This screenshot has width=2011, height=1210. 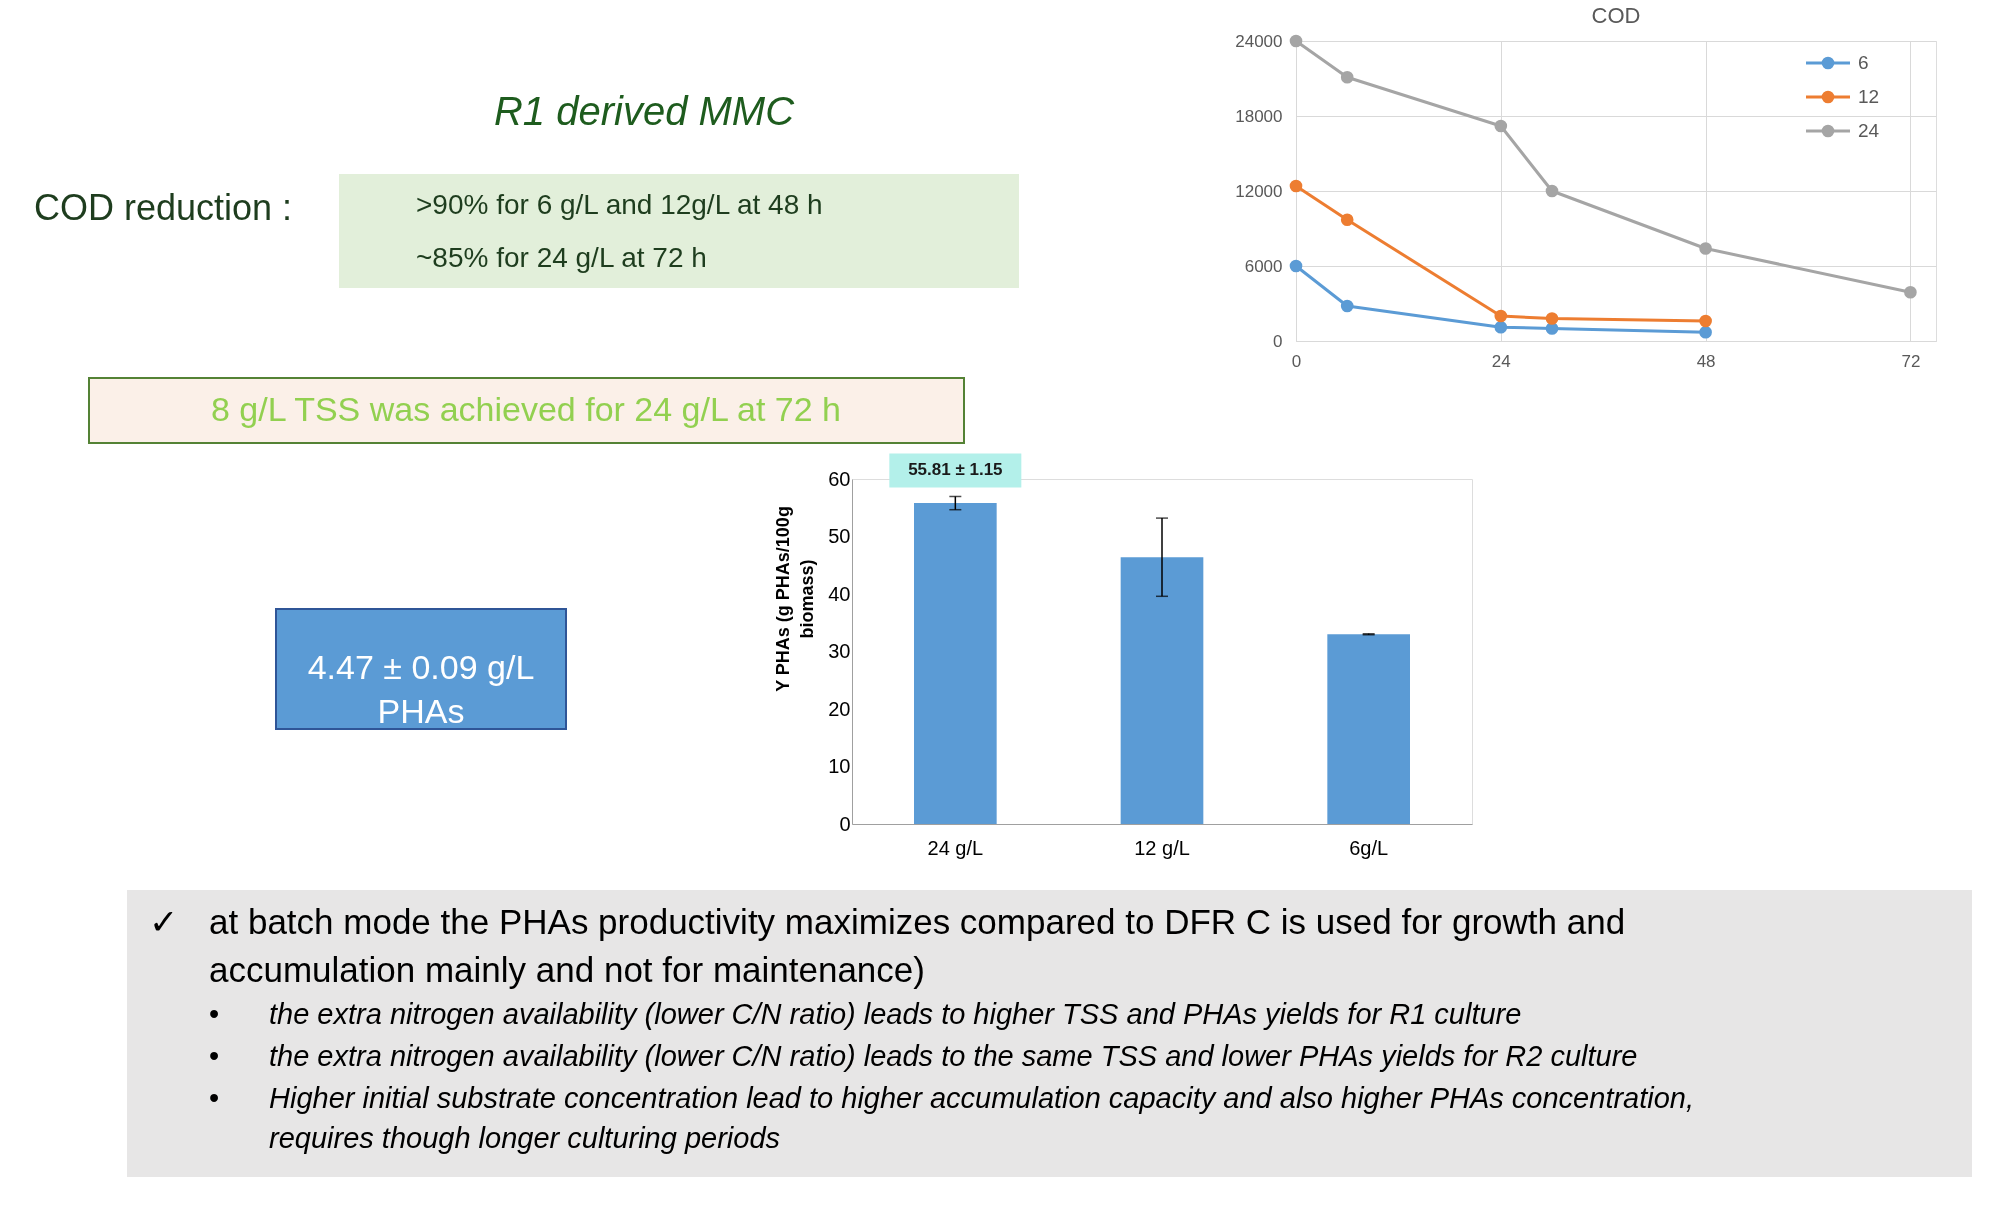 I want to click on x-tick-label: 0, so click(x=1296, y=361).